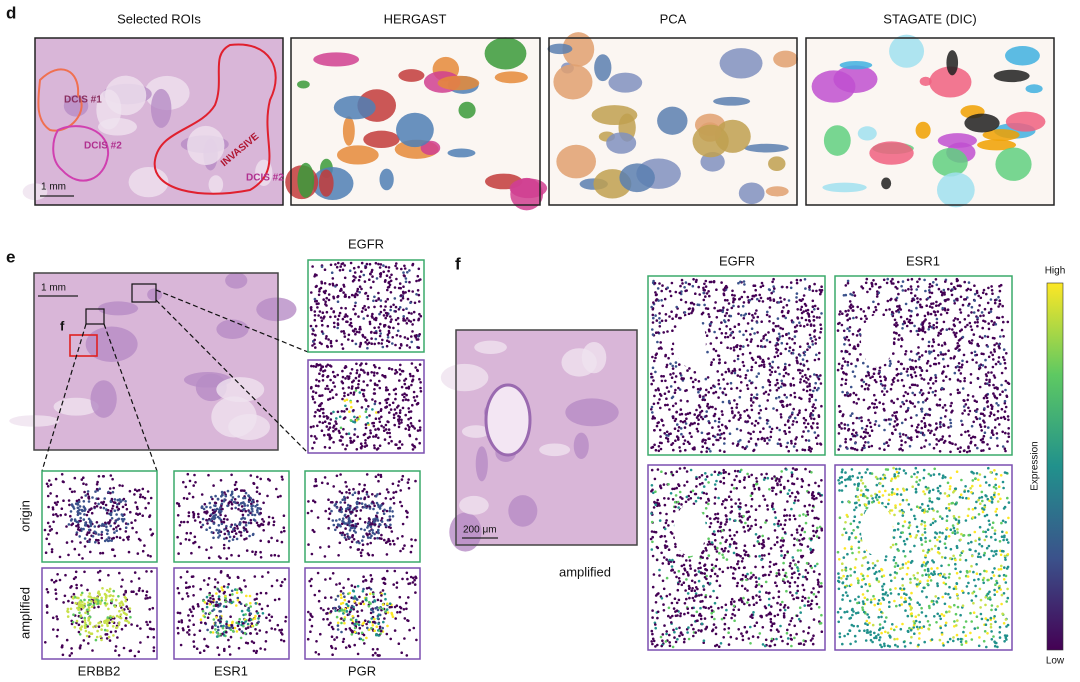 The image size is (1080, 682). What do you see at coordinates (555, 450) in the screenshot?
I see `tissue-blob` at bounding box center [555, 450].